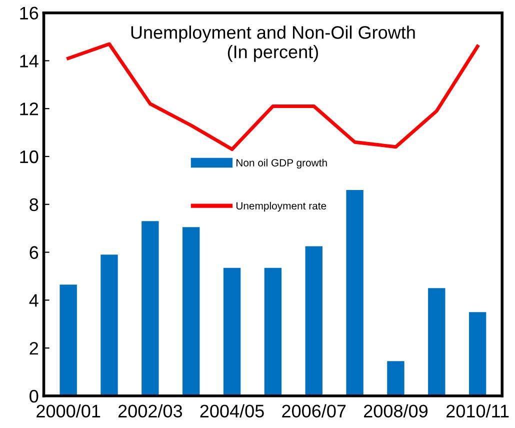 The height and width of the screenshot is (428, 515). Describe the element at coordinates (34, 252) in the screenshot. I see `y-tick-label: 6` at that location.